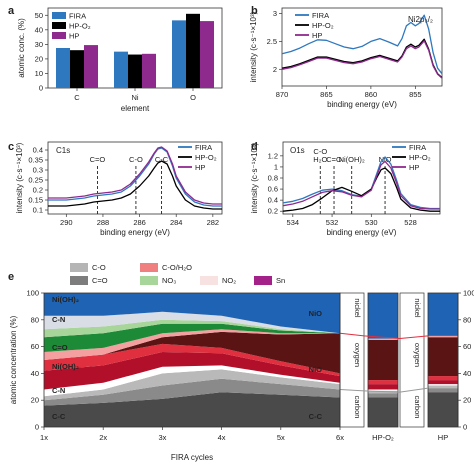 The image size is (474, 471). I want to click on y-tick-label: 1, so click(276, 166).